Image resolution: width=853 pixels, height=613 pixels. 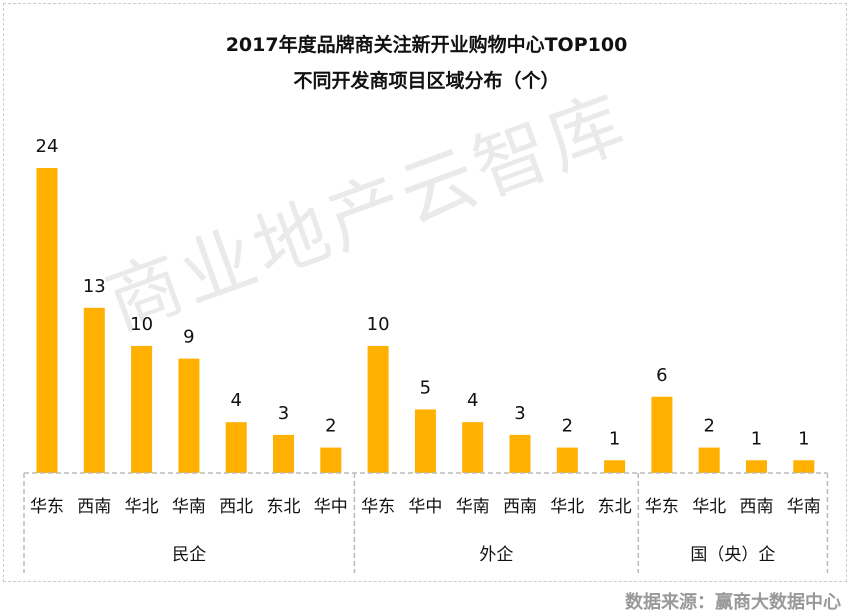 What do you see at coordinates (733, 602) in the screenshot?
I see `source-note: 数据来源：赢商大数据中心` at bounding box center [733, 602].